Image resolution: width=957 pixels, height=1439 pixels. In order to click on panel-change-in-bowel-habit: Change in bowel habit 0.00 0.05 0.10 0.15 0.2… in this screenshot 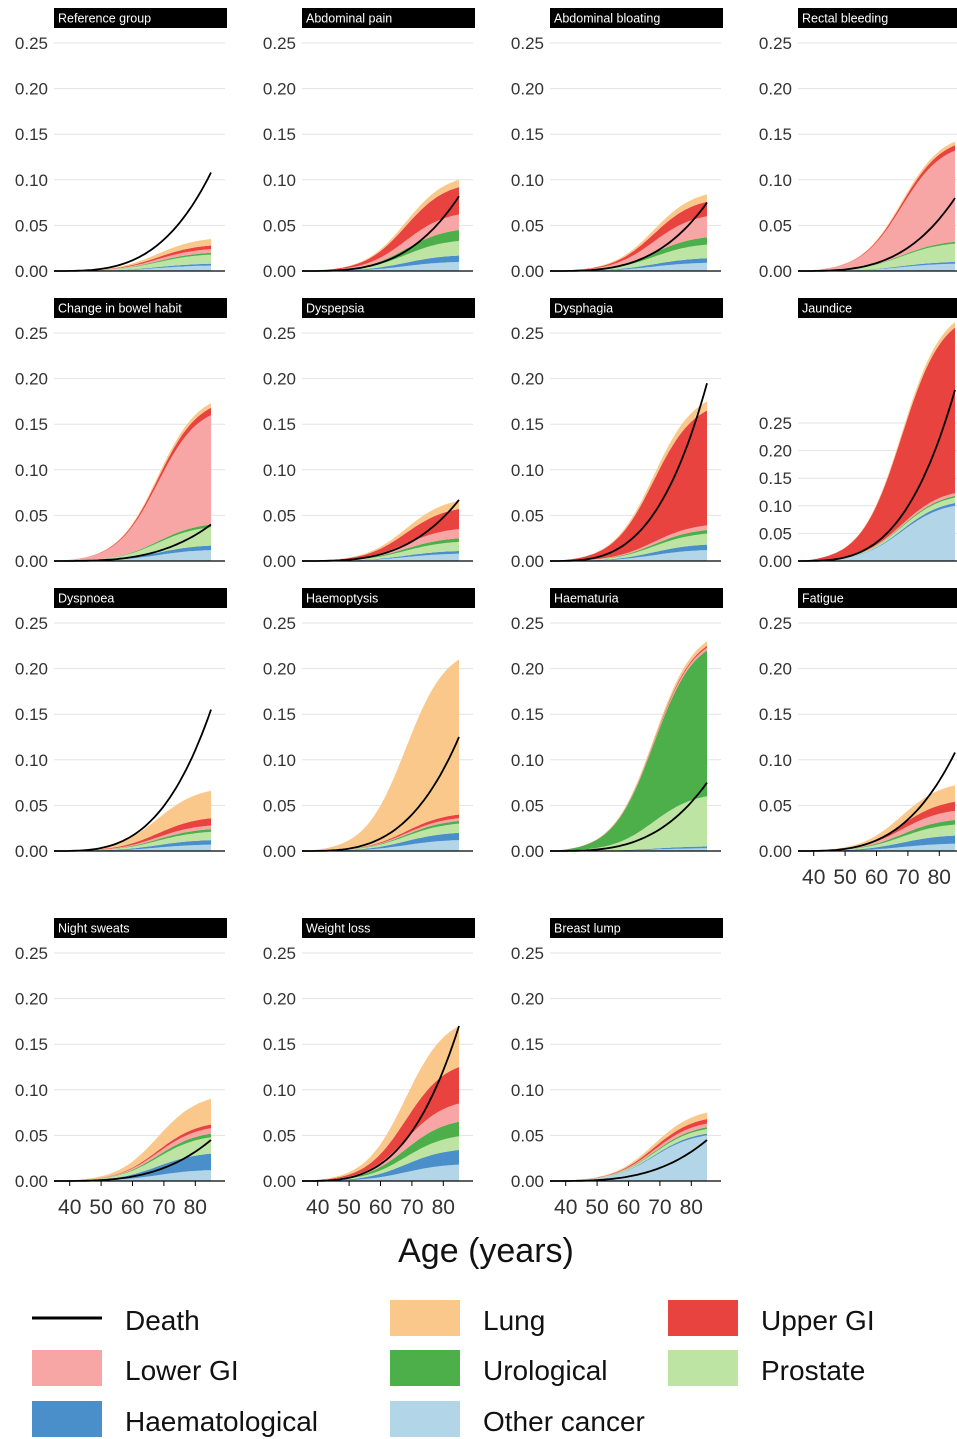, I will do `click(121, 434)`.